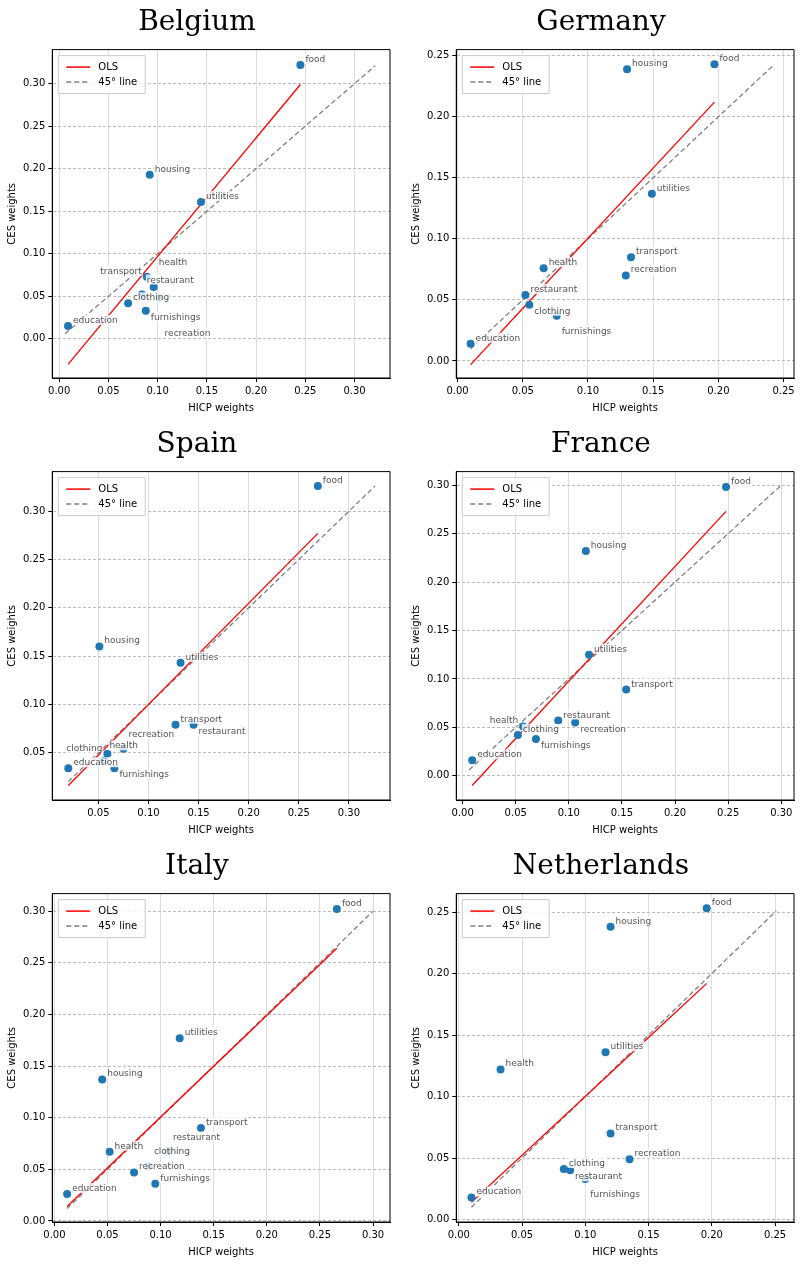 The height and width of the screenshot is (1265, 807). Describe the element at coordinates (601, 865) in the screenshot. I see `chart-title: Netherlands` at that location.